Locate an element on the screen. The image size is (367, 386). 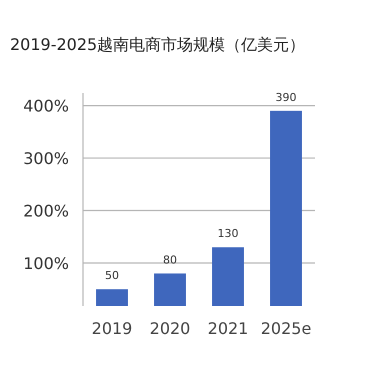
chart-title: 2019-2025越南电商市场规模（亿美元） is located at coordinates (158, 44).